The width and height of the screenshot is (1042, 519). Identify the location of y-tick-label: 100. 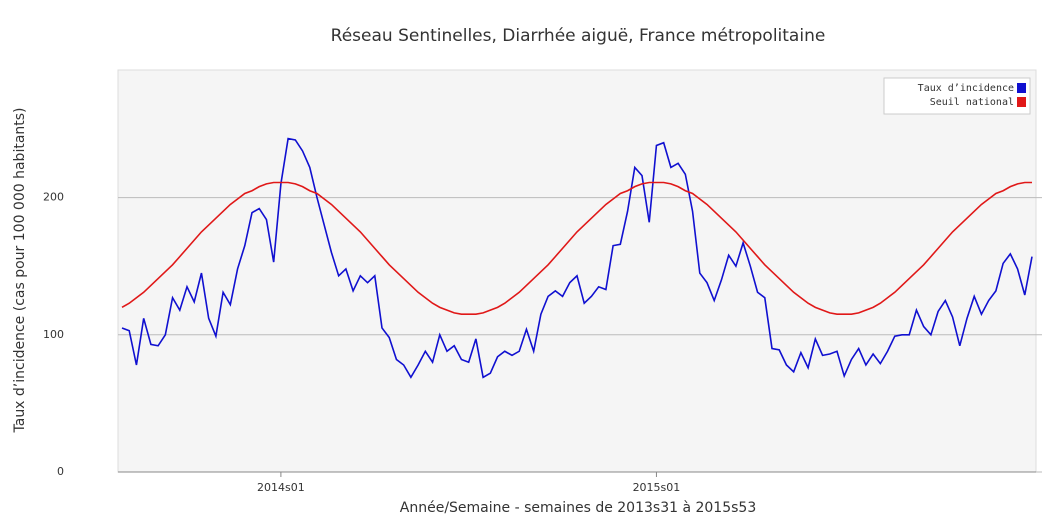
(53, 334).